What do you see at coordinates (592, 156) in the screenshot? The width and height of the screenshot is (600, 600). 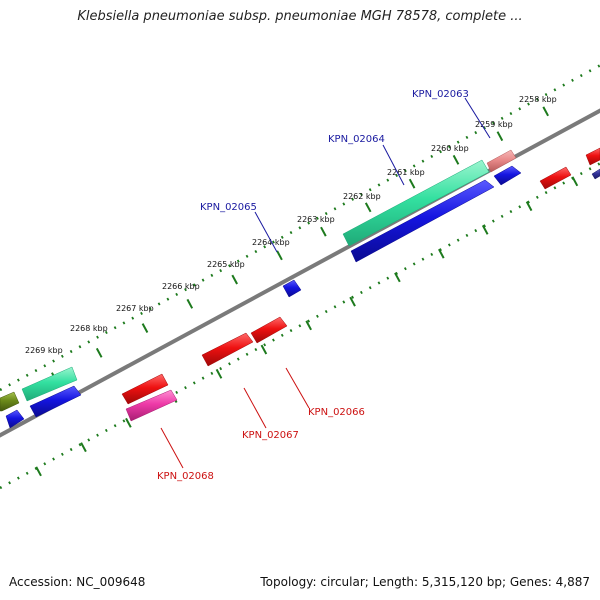 I see `feature-red-edge` at bounding box center [592, 156].